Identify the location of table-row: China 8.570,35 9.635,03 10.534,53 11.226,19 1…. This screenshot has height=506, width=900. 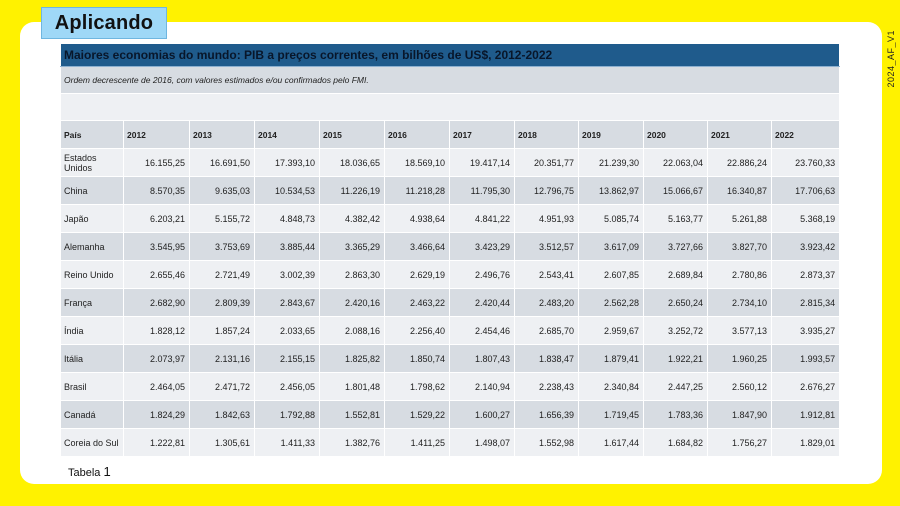
(450, 190).